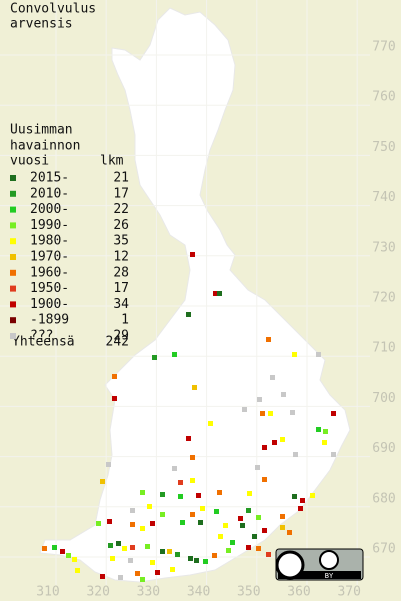  What do you see at coordinates (383, 498) in the screenshot?
I see `y-tick-label: 680` at bounding box center [383, 498].